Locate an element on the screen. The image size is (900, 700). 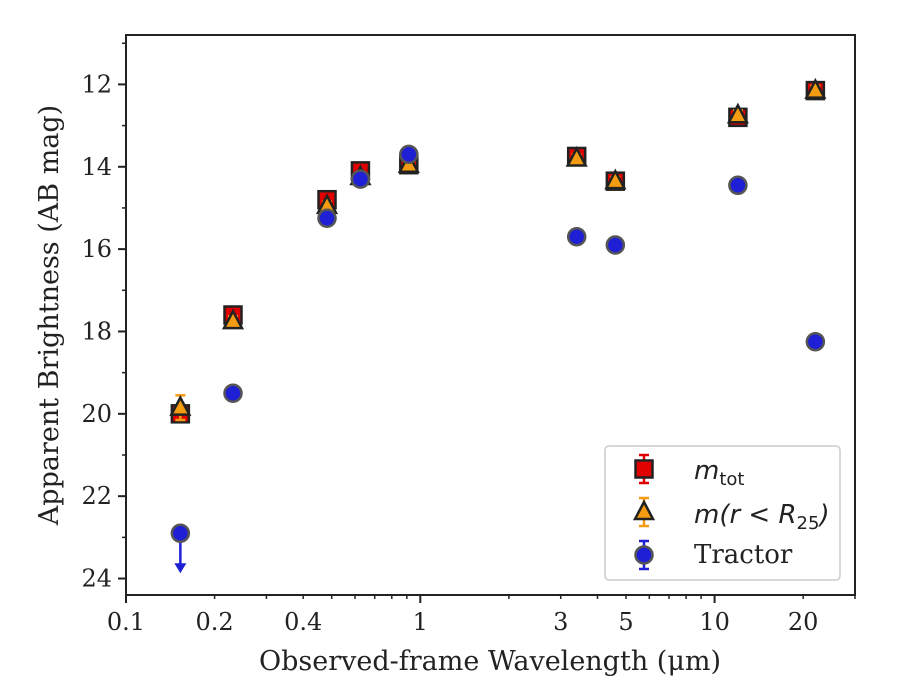
y-tick-labels: 12 14 16 18 20 22 24 is located at coordinates (96, 331).